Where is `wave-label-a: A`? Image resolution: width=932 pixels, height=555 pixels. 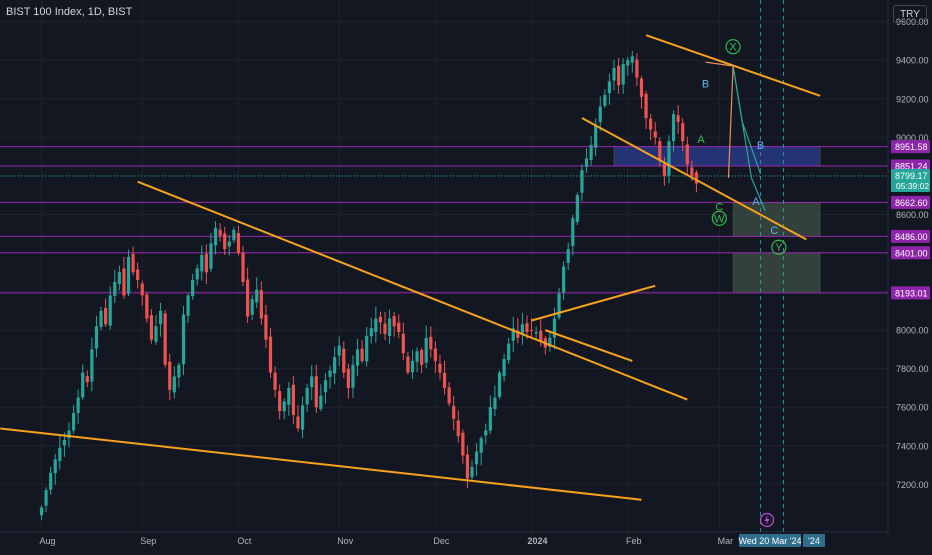
wave-label-a: A is located at coordinates (756, 202).